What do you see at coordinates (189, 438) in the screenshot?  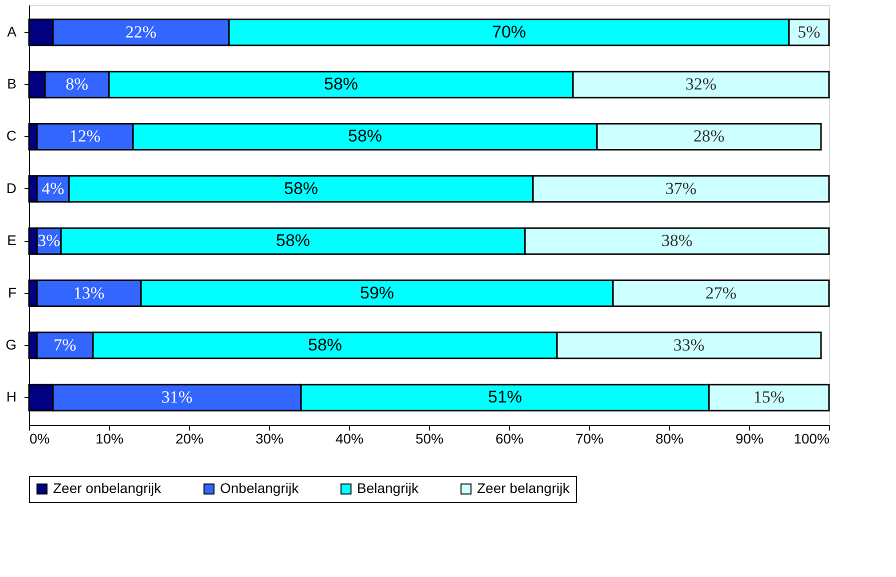 I see `x-tick-label: 20%` at bounding box center [189, 438].